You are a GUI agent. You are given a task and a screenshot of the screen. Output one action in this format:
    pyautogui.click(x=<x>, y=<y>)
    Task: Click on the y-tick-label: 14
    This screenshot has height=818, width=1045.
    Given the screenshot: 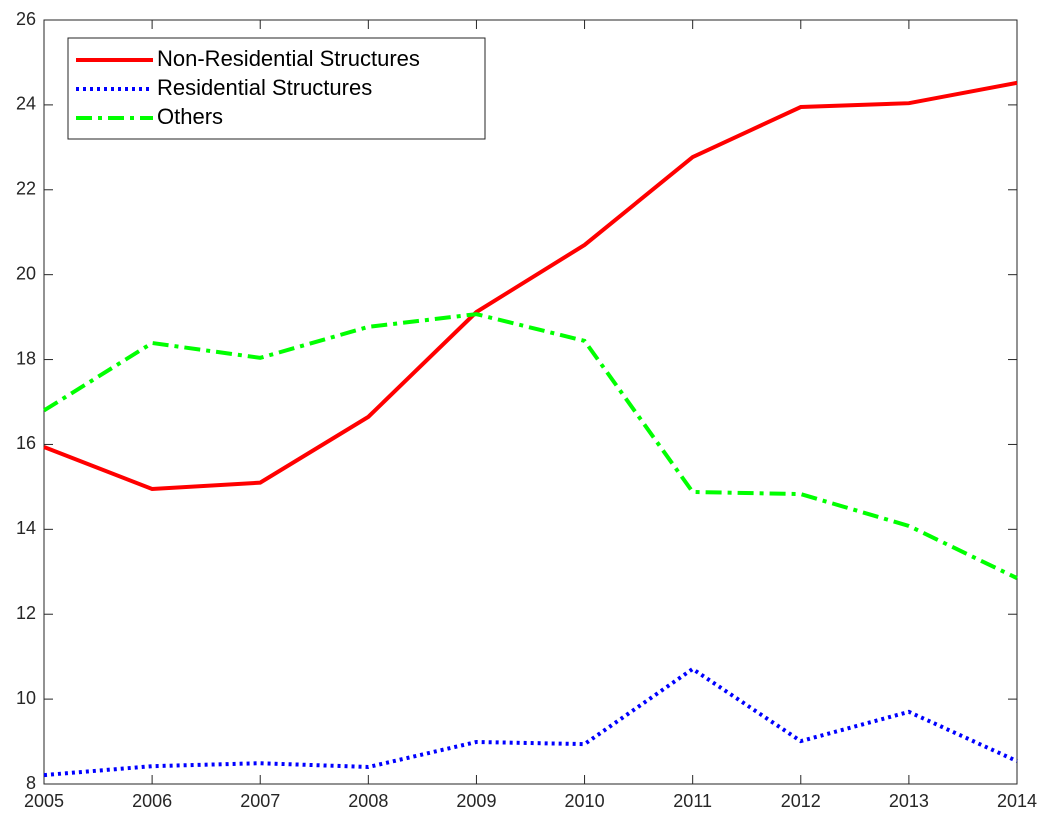 What is the action you would take?
    pyautogui.click(x=26, y=528)
    